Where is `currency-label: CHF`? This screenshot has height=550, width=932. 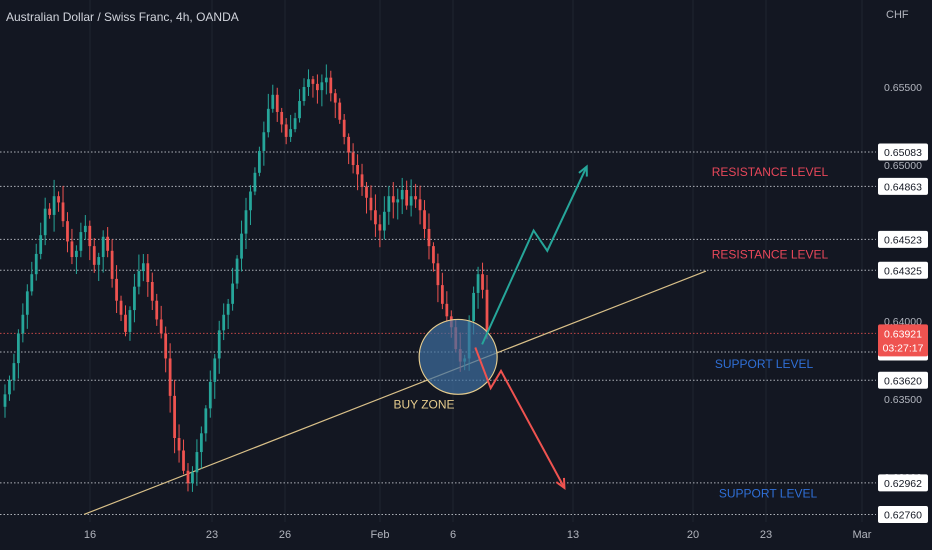 currency-label: CHF is located at coordinates (897, 15).